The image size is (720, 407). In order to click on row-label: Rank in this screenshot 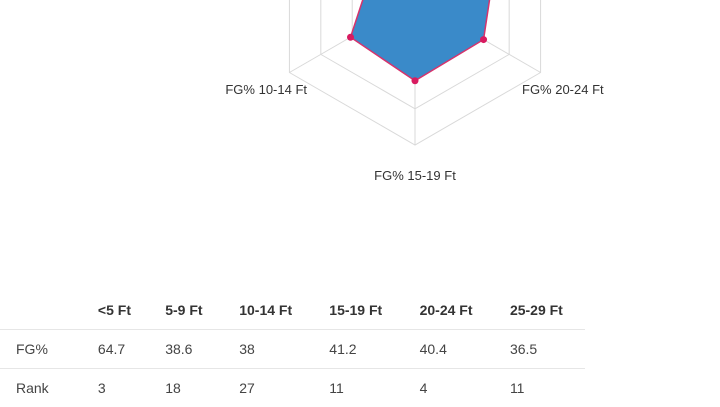, I will do `click(49, 388)`.